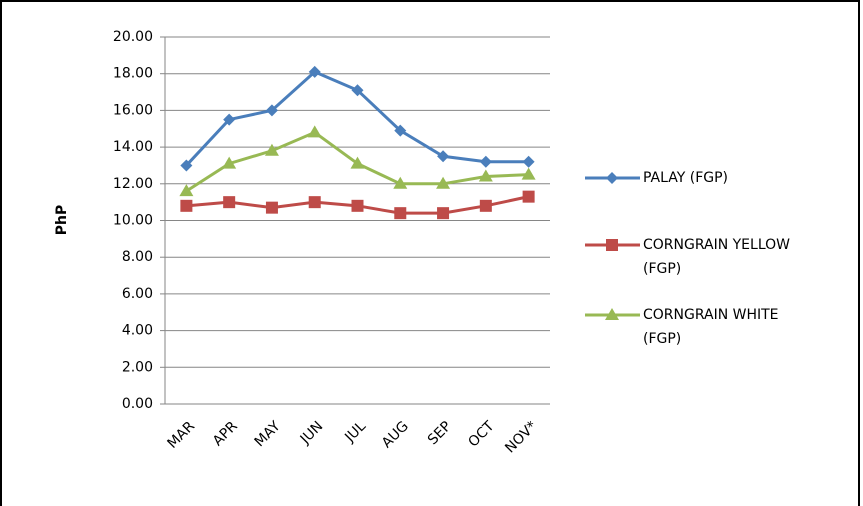 The image size is (863, 506). Describe the element at coordinates (440, 433) in the screenshot. I see `x-tick-label: SEP` at that location.